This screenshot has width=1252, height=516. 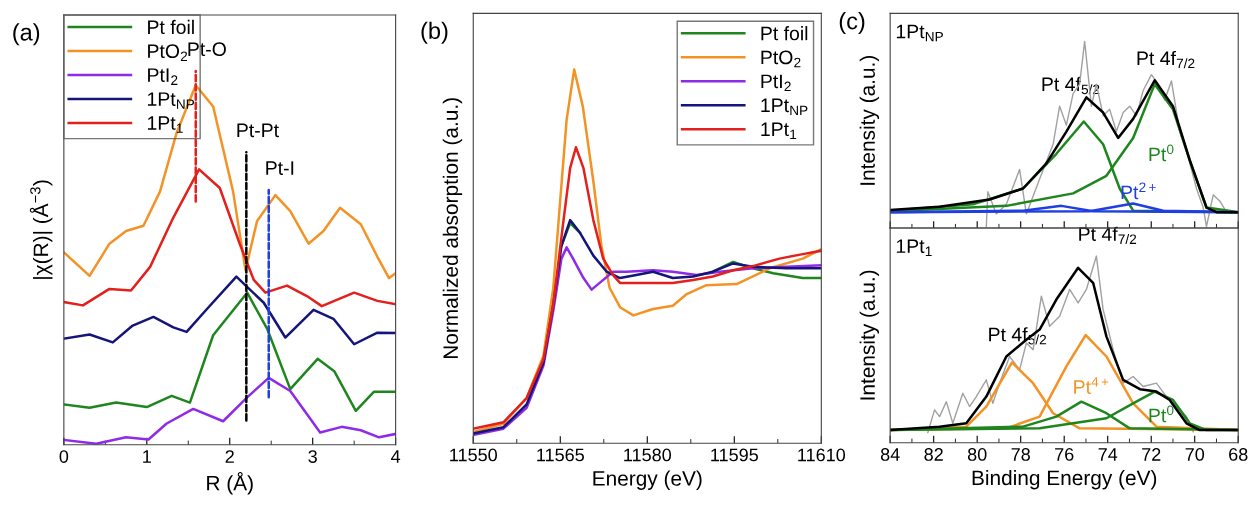 I want to click on y-axis-title: |χ(R)| (Å$^{−3}$), so click(x=41, y=229).